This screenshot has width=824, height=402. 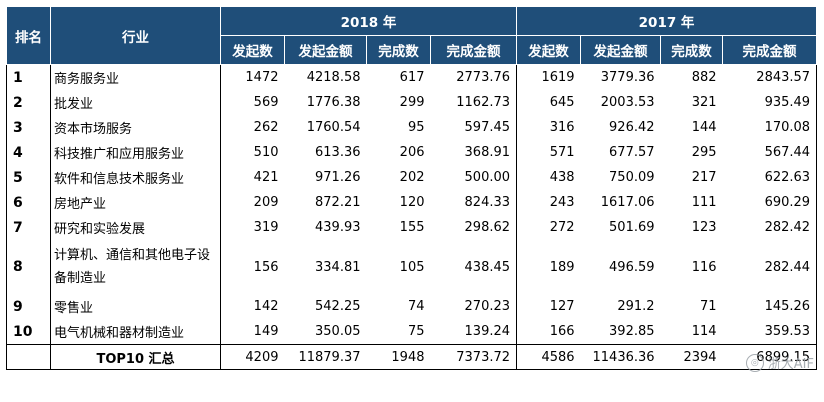 What do you see at coordinates (266, 202) in the screenshot?
I see `value-cell: 209` at bounding box center [266, 202].